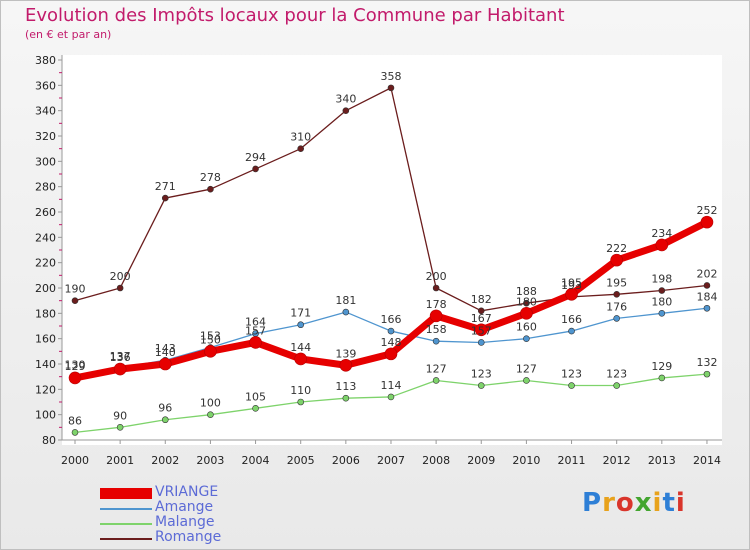 Image resolution: width=750 pixels, height=550 pixels. Describe the element at coordinates (126, 524) in the screenshot. I see `legend-swatch-malange` at that location.